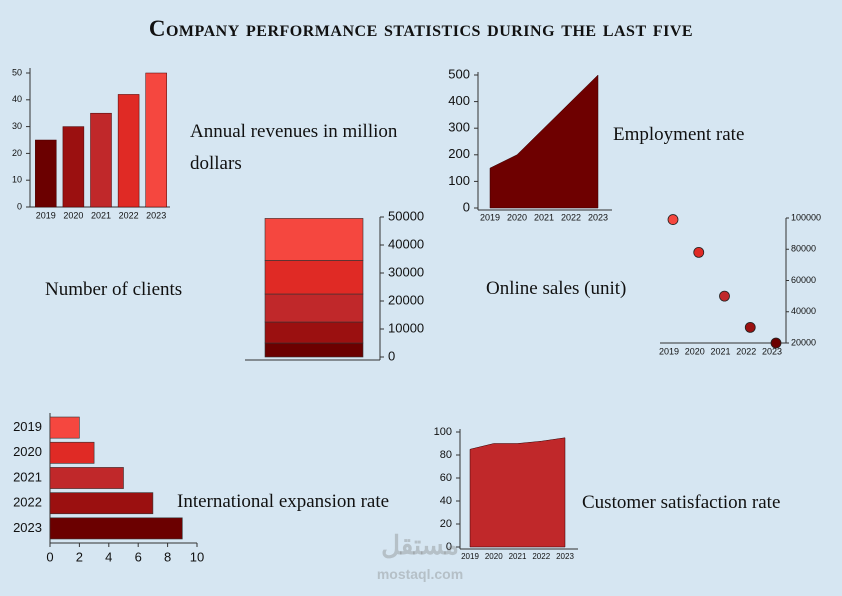 This screenshot has width=842, height=596. I want to click on y-tick-label: 2021, so click(27, 476).